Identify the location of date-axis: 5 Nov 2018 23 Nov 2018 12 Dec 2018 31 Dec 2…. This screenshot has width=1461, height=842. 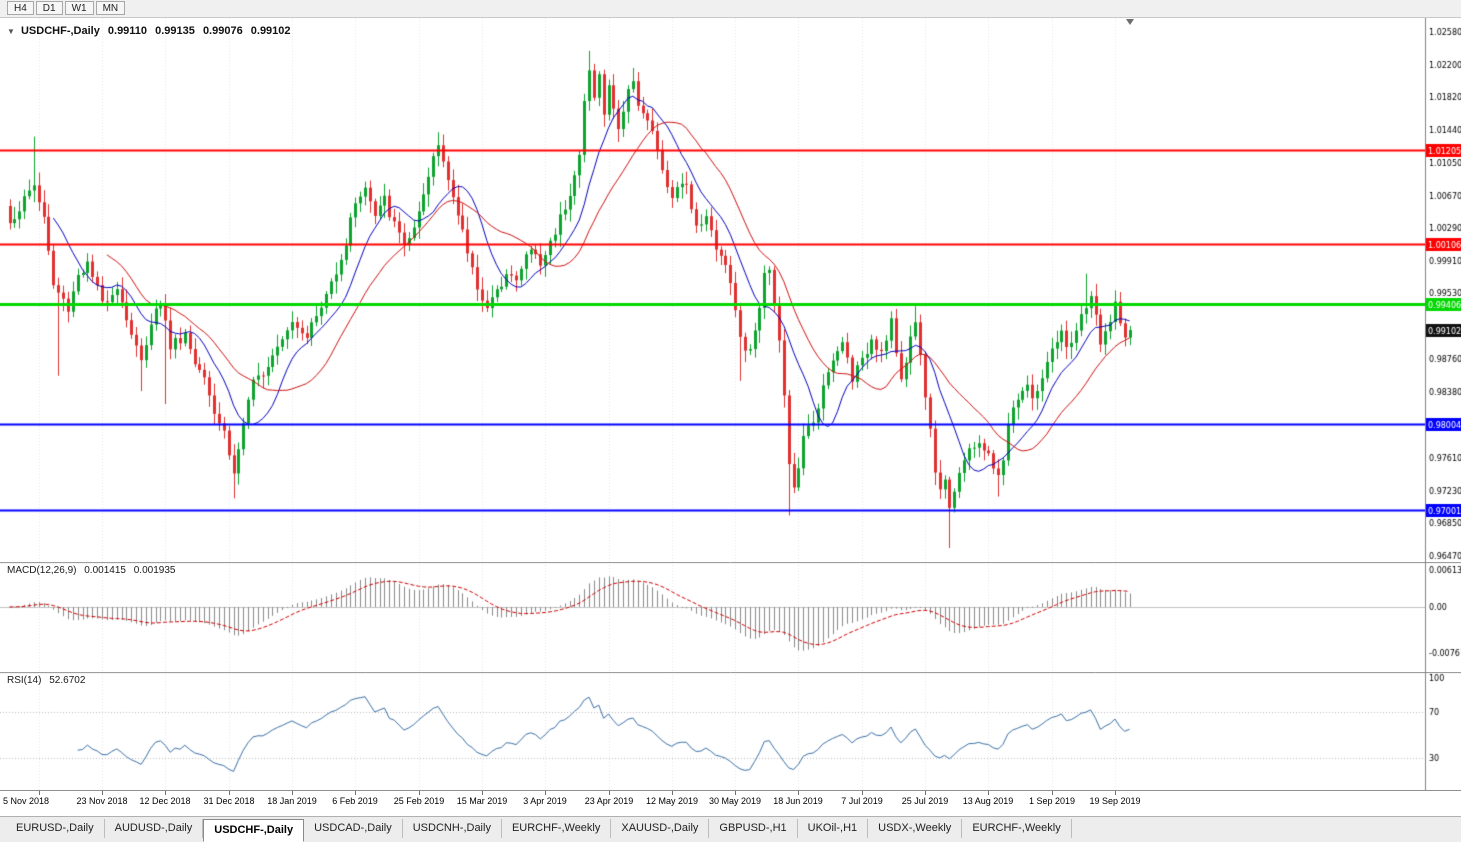
(730, 803).